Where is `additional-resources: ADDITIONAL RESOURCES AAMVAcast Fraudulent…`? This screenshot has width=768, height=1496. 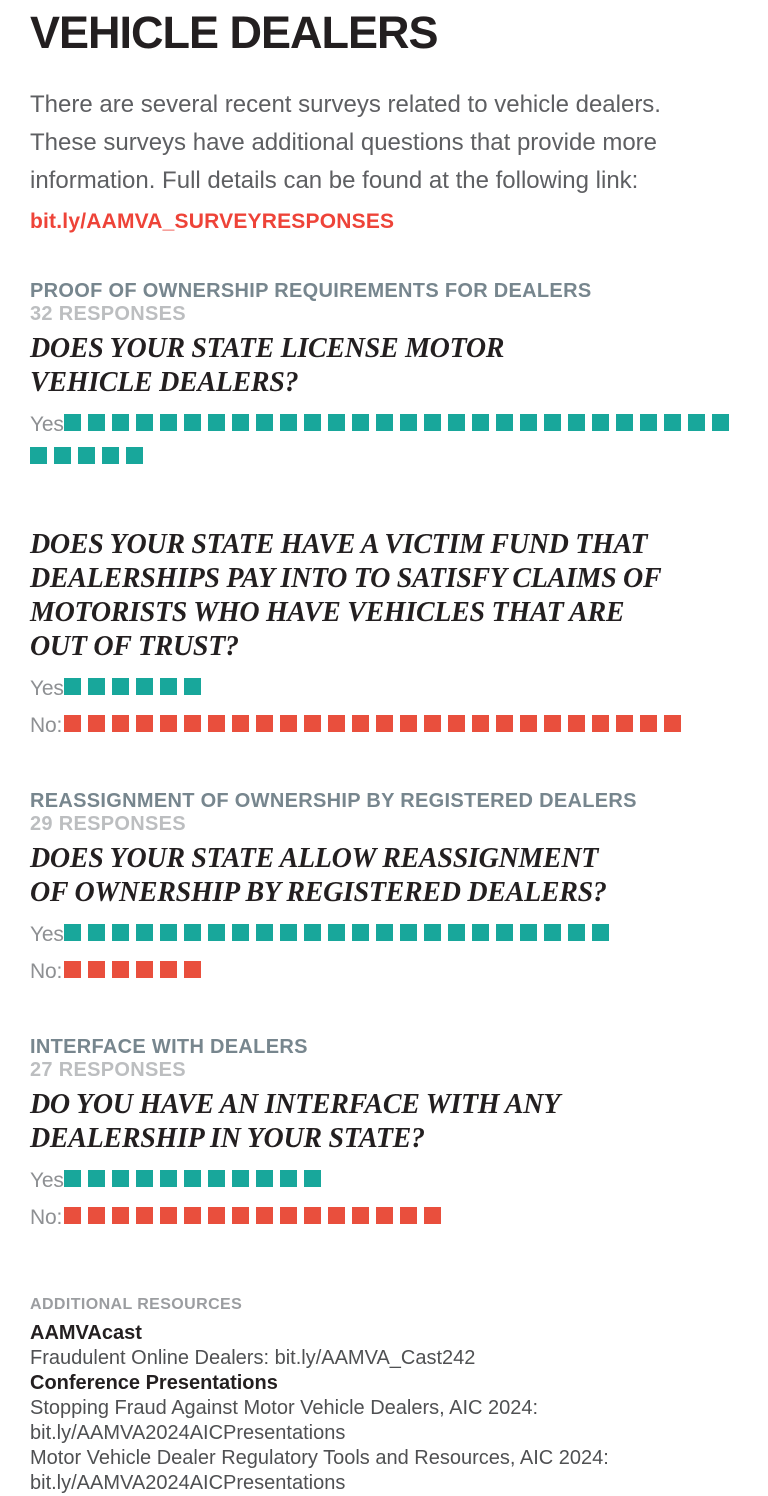
additional-resources: ADDITIONAL RESOURCES AAMVAcast Fraudulent… is located at coordinates (384, 1396).